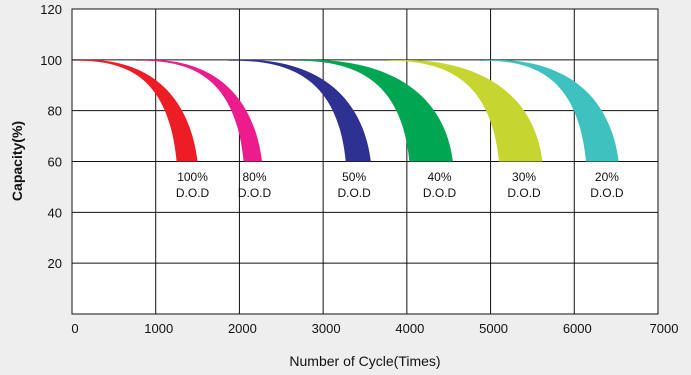 The image size is (691, 375). What do you see at coordinates (55, 212) in the screenshot?
I see `y-tick-label: 40` at bounding box center [55, 212].